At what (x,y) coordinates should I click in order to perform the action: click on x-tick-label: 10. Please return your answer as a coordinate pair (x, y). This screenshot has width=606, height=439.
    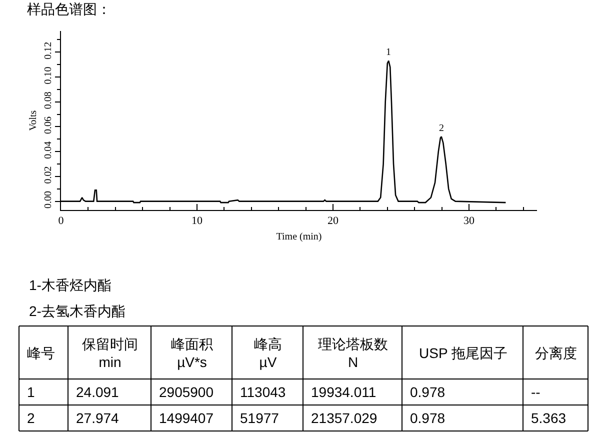
    Looking at the image, I should click on (197, 221).